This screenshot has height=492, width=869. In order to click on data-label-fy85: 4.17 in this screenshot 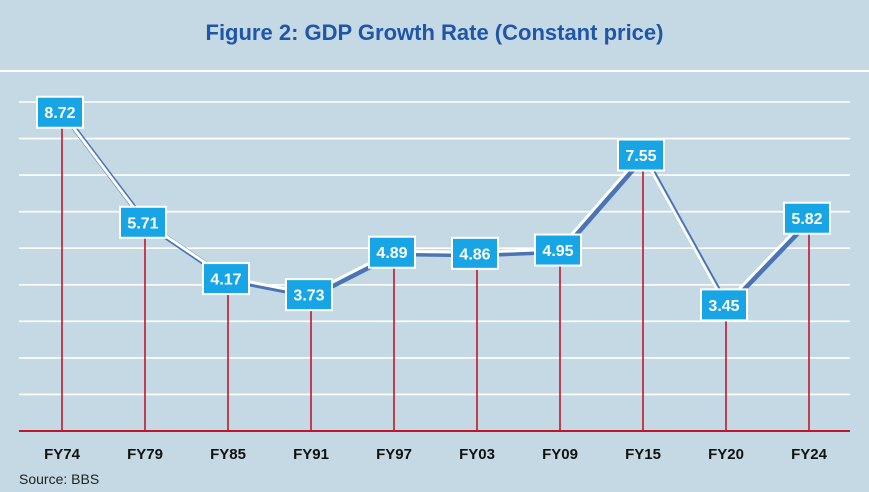, I will do `click(226, 279)`.